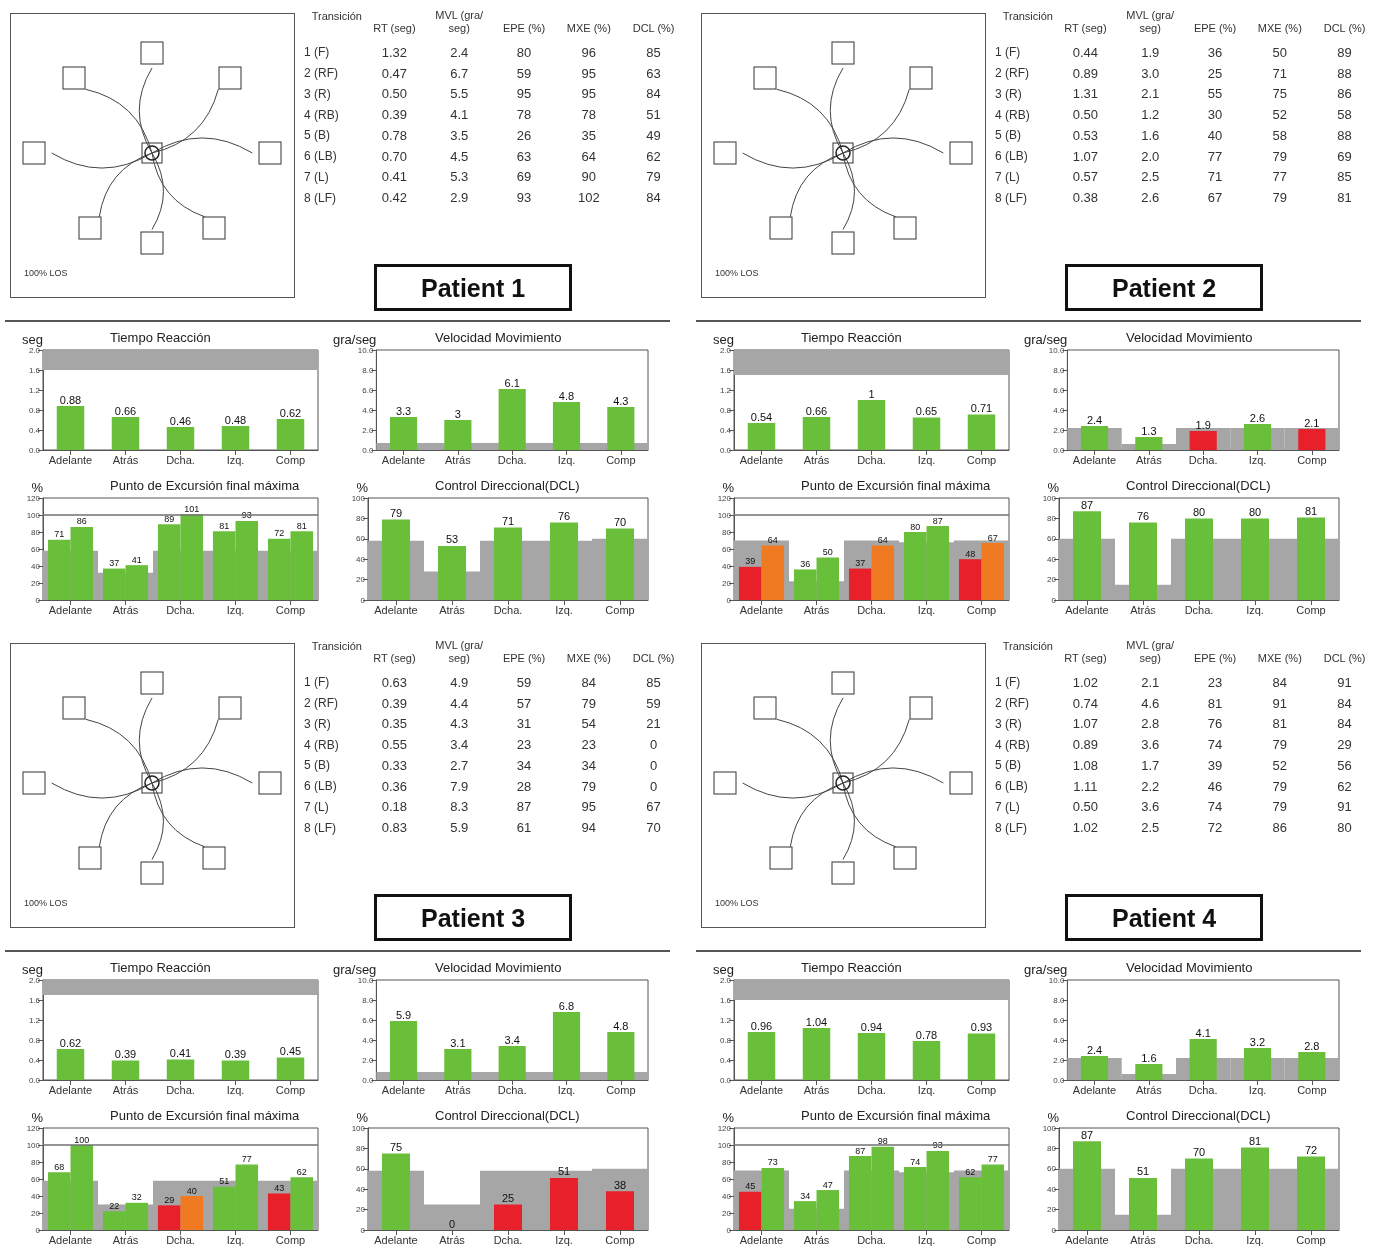 The width and height of the screenshot is (1382, 1256). Describe the element at coordinates (566, 395) in the screenshot. I see `data-label: 4.8` at that location.